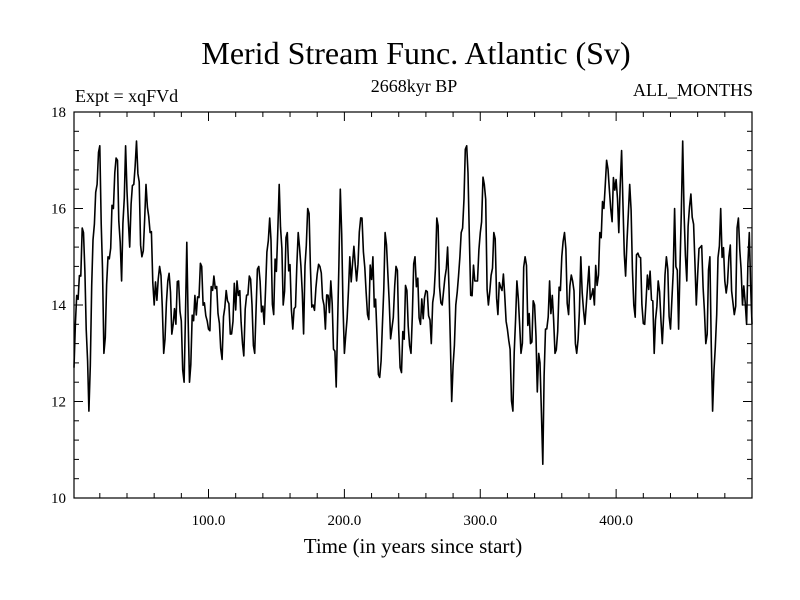 Image resolution: width=800 pixels, height=600 pixels. I want to click on x-tick-label: 100.0, so click(209, 521).